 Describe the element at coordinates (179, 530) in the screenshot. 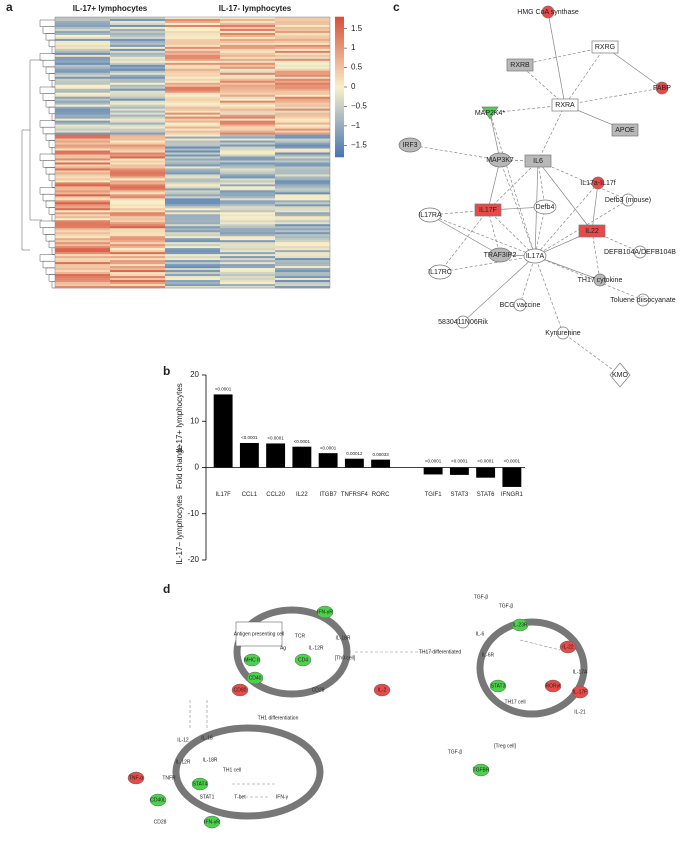

I see `y-axis-label: IL-17− lymphocytes` at that location.